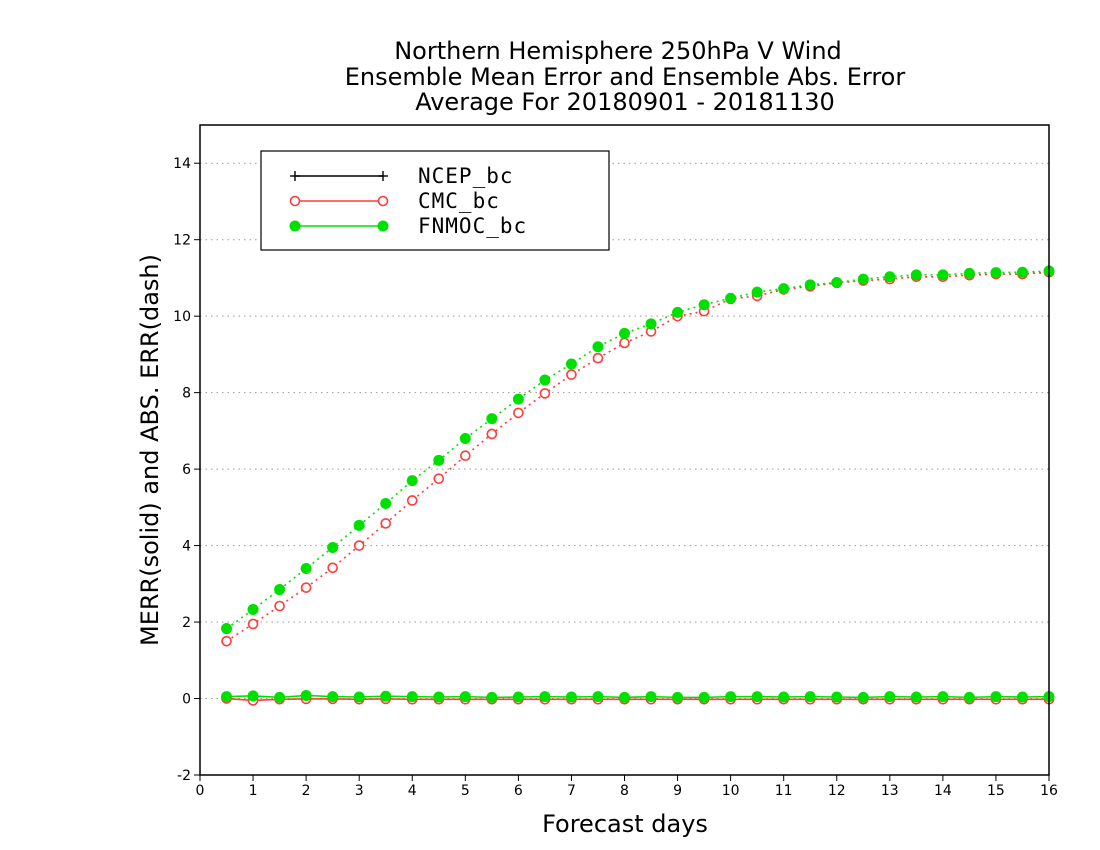  I want to click on x-tick-label: 9, so click(677, 791).